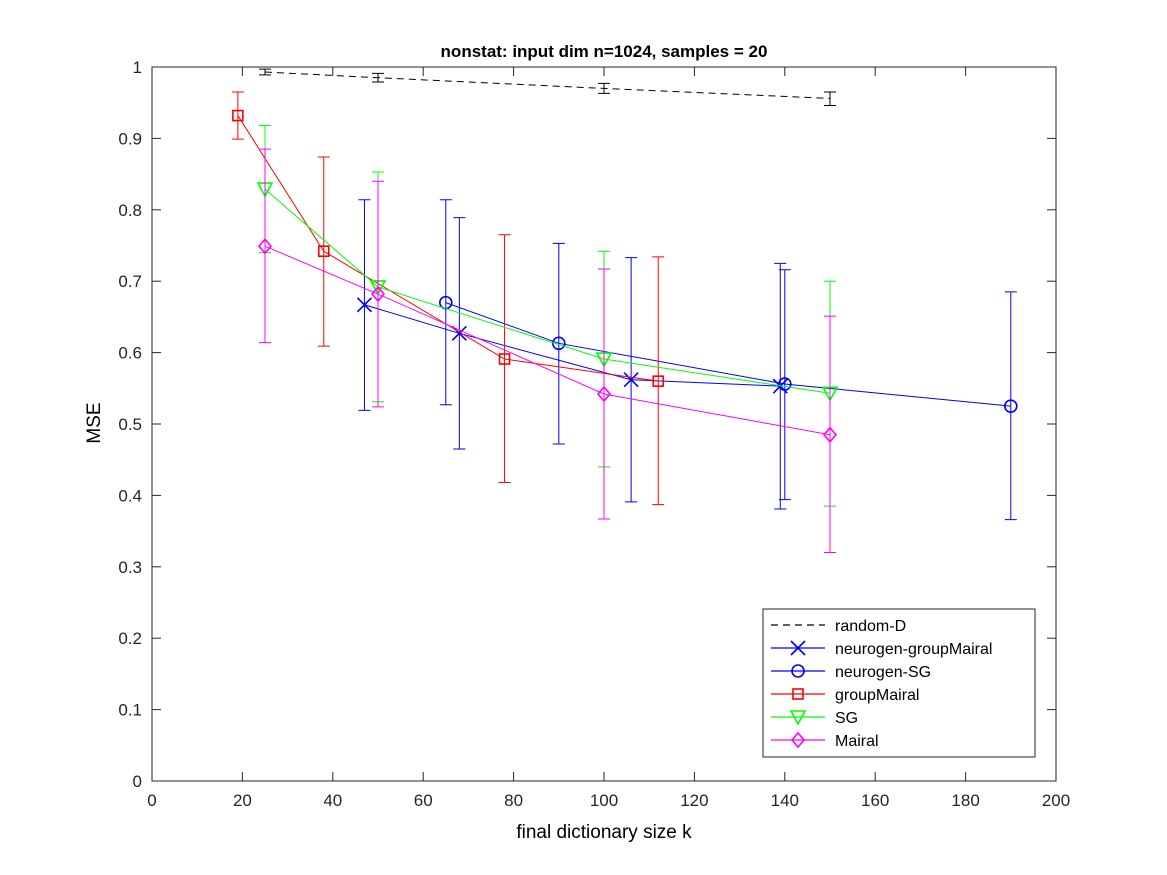 Image resolution: width=1167 pixels, height=875 pixels. What do you see at coordinates (604, 800) in the screenshot?
I see `x-tick-label: 100` at bounding box center [604, 800].